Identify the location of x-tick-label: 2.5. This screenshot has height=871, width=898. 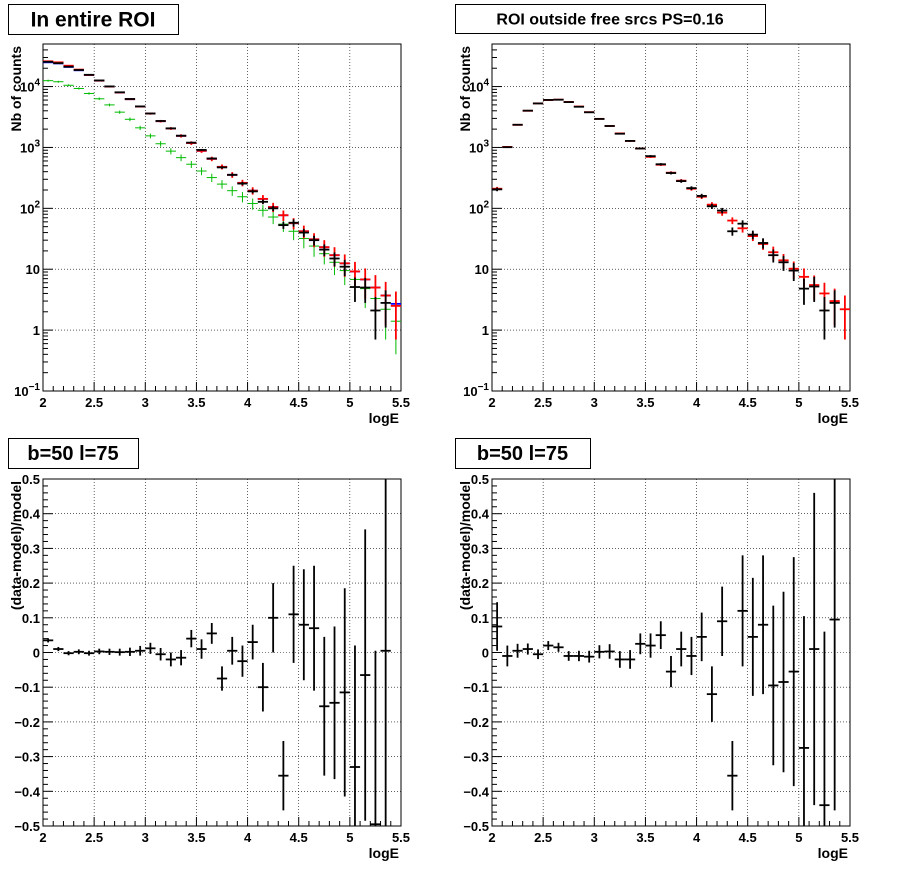
(543, 402).